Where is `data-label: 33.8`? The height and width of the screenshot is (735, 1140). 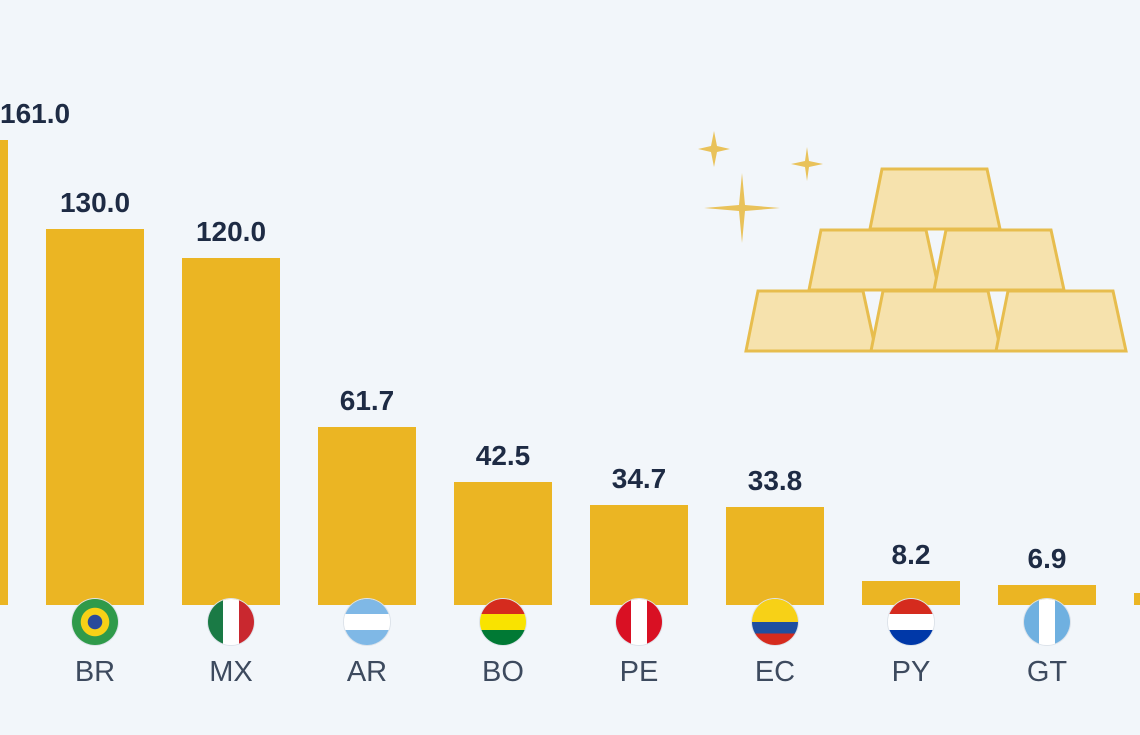
data-label: 33.8 is located at coordinates (775, 481).